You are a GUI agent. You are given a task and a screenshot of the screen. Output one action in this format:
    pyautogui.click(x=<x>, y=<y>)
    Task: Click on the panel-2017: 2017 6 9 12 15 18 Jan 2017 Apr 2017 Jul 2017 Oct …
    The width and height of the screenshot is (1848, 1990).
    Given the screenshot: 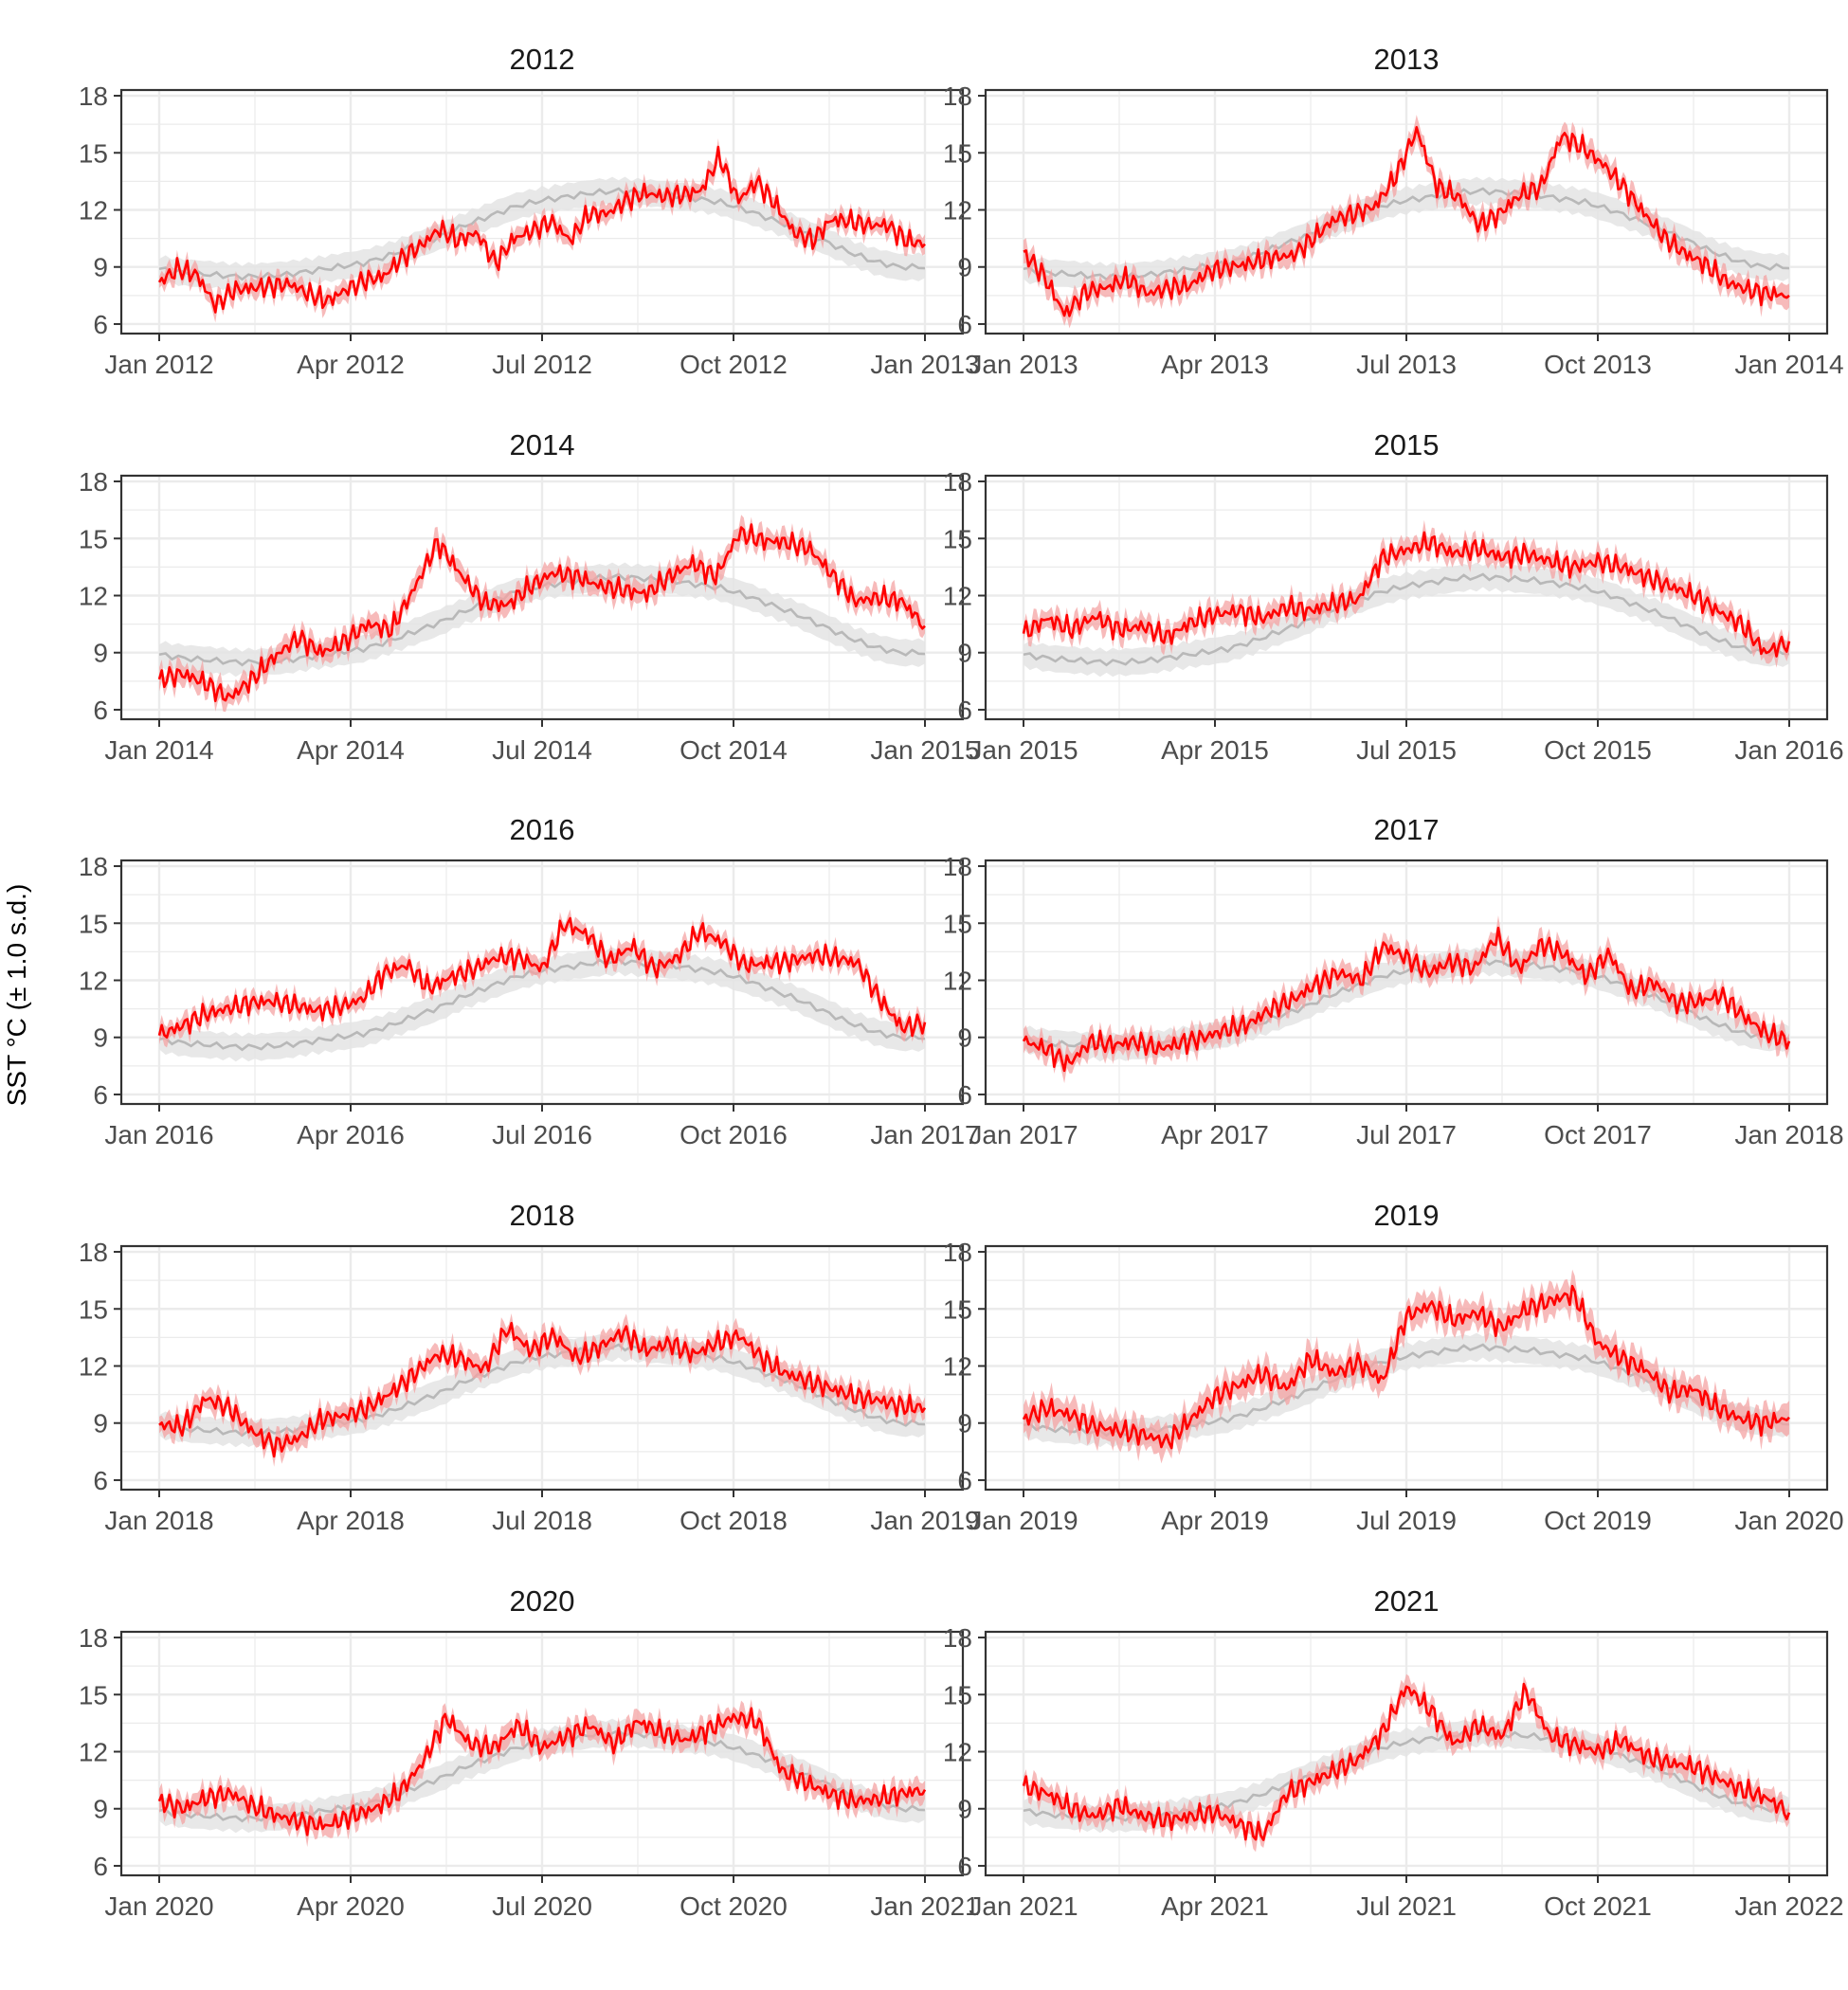 What is the action you would take?
    pyautogui.click(x=1394, y=981)
    